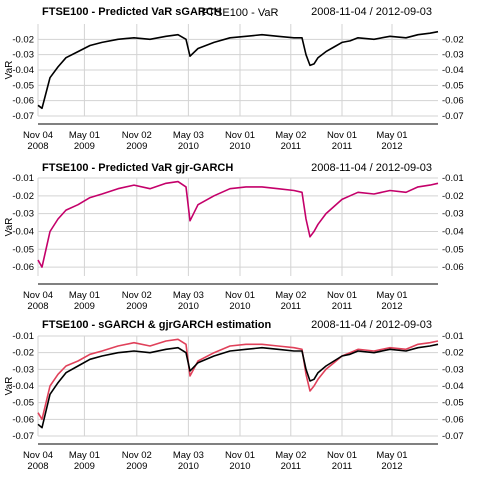 The height and width of the screenshot is (480, 480). Describe the element at coordinates (240, 13) in the screenshot. I see `figure-title: FTSE100 - VaR` at that location.